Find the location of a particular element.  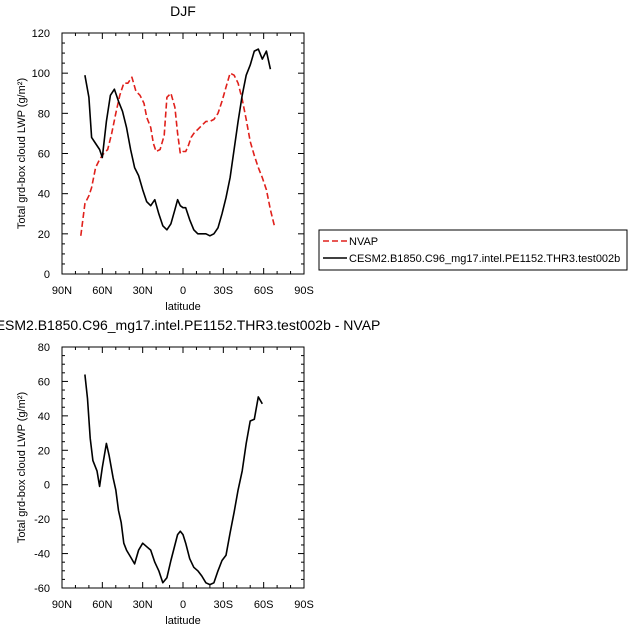

chart-title-0: DJF is located at coordinates (183, 11).